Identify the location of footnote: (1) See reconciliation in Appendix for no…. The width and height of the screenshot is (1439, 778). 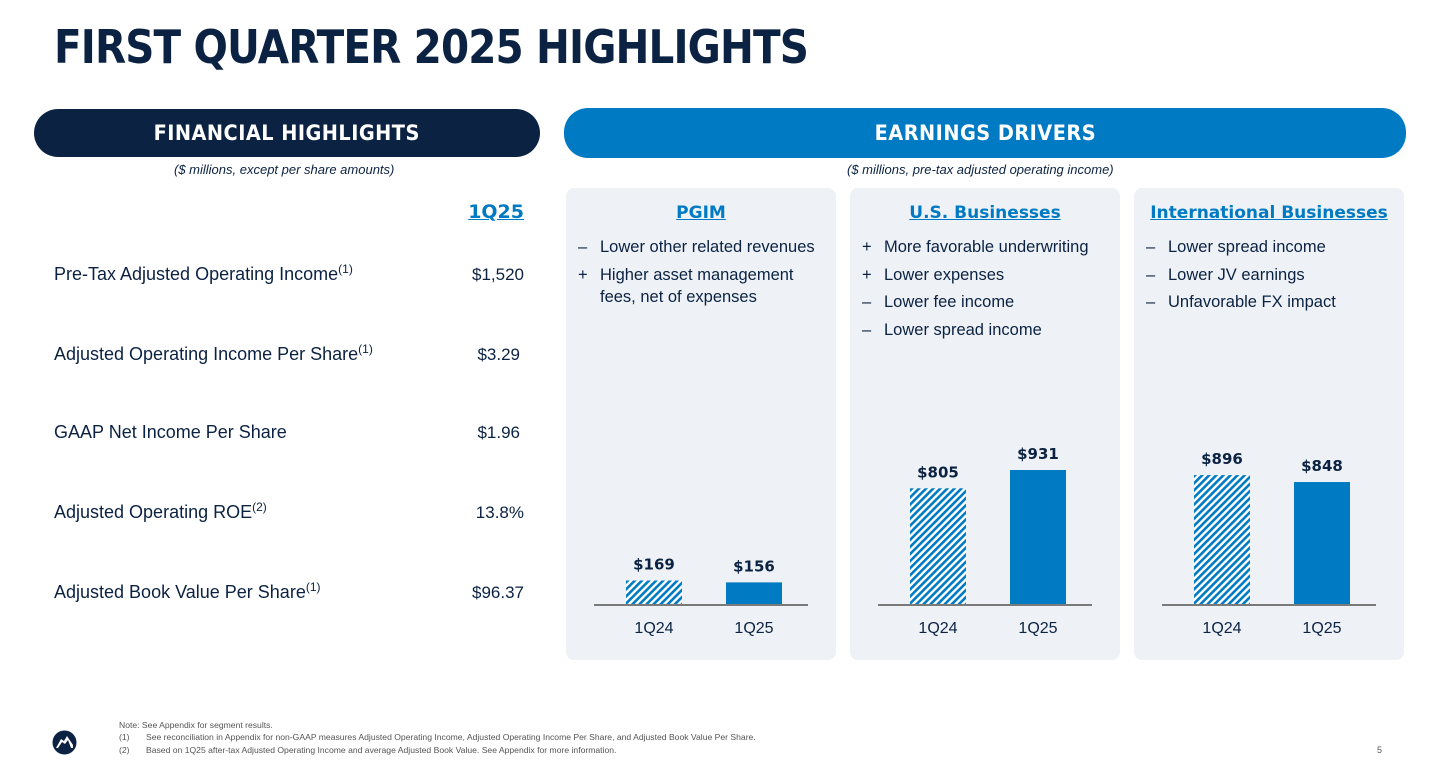
(437, 737).